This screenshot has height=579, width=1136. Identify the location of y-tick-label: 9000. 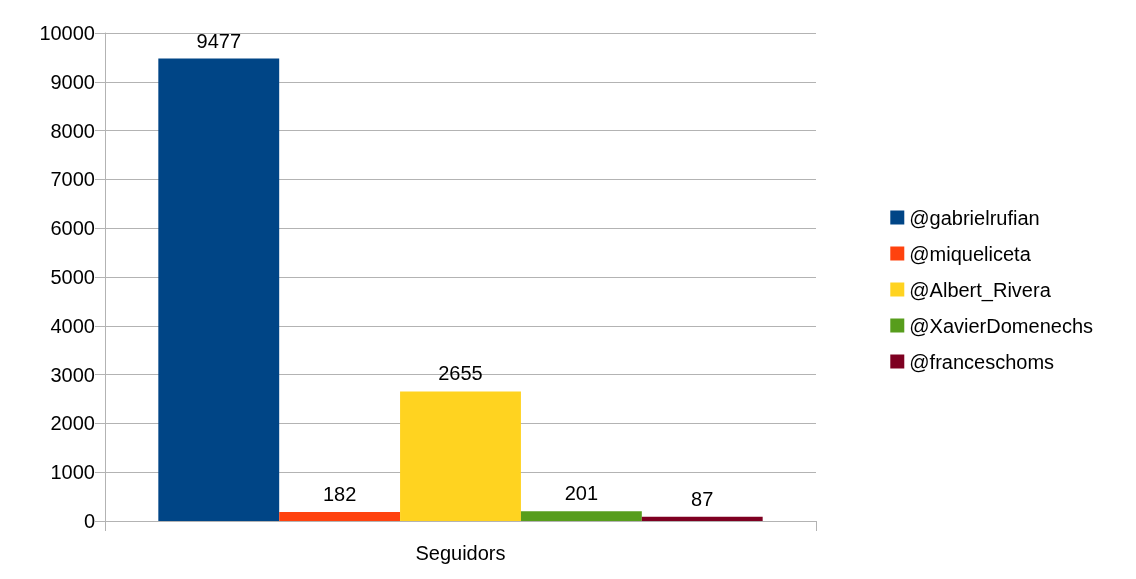
(72, 81).